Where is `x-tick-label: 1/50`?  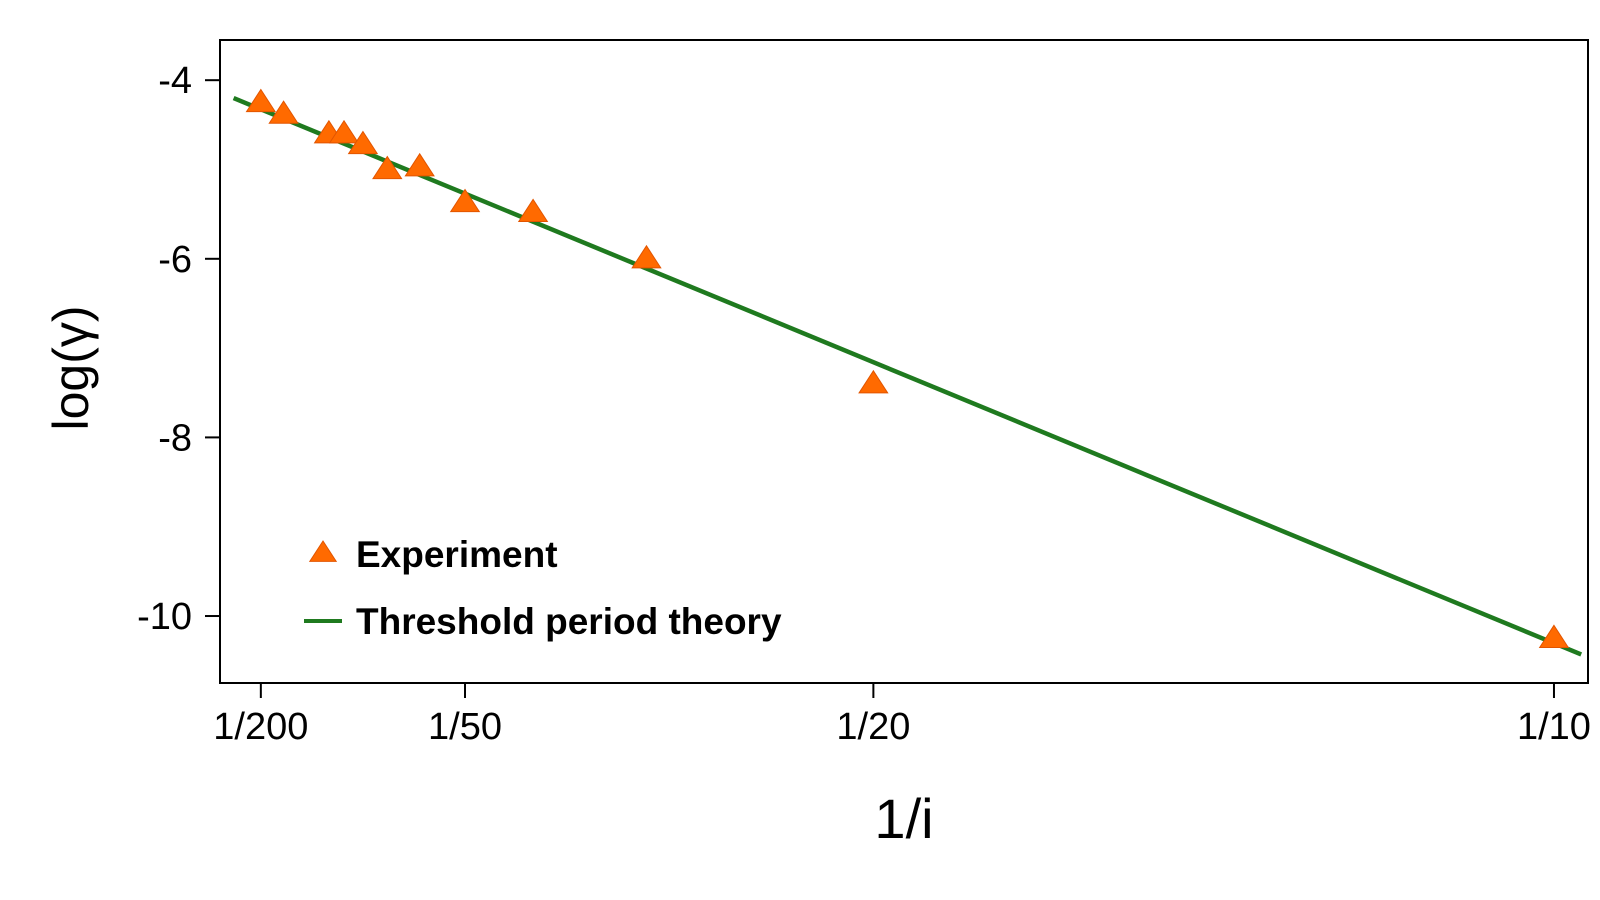
x-tick-label: 1/50 is located at coordinates (465, 727).